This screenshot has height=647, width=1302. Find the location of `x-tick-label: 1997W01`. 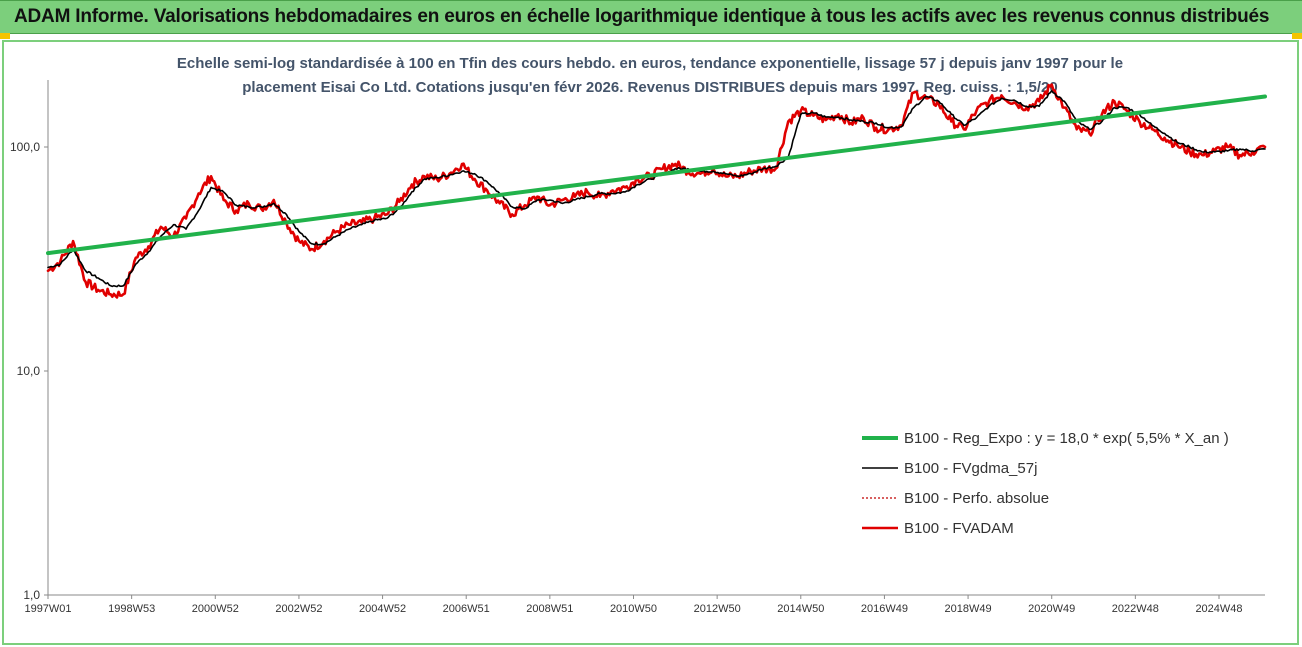

x-tick-label: 1997W01 is located at coordinates (47, 609).